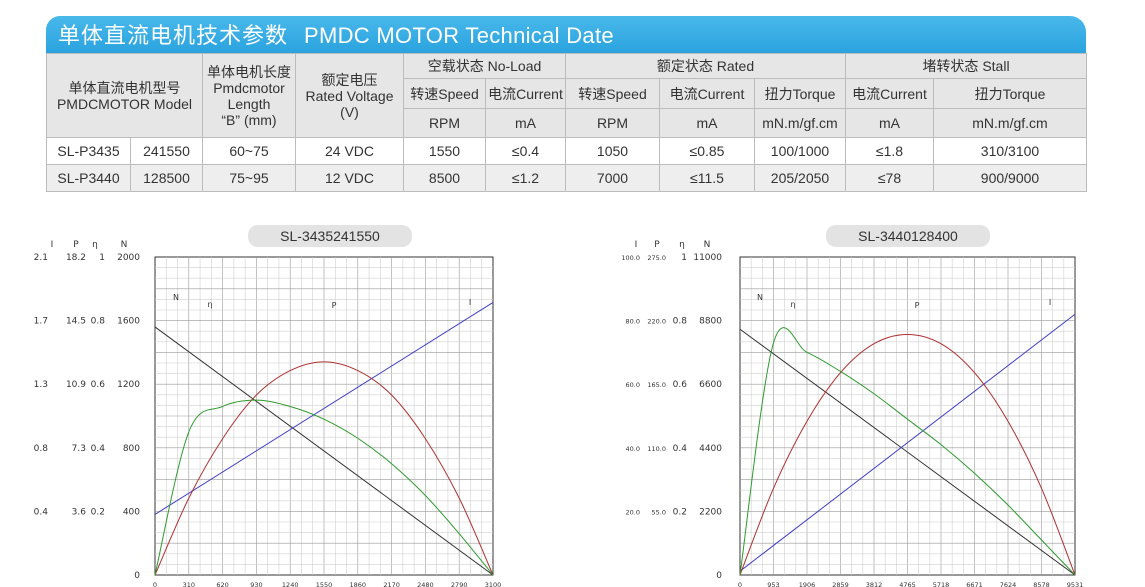  I want to click on series-line-I, so click(907, 442).